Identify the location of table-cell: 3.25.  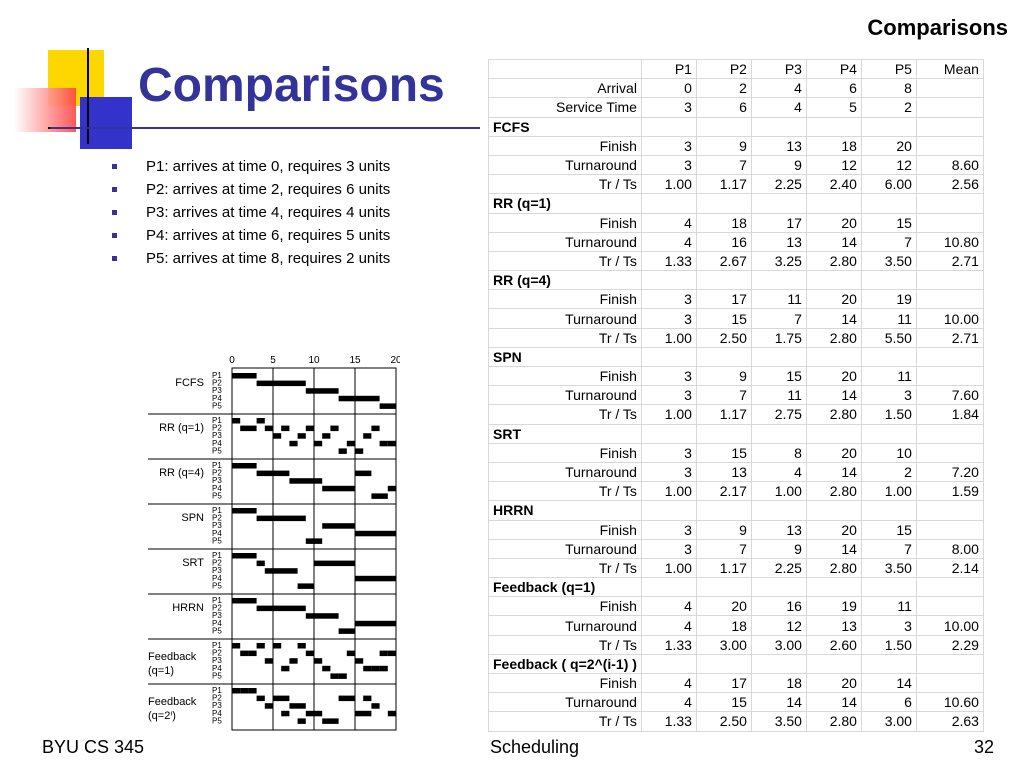
(778, 261).